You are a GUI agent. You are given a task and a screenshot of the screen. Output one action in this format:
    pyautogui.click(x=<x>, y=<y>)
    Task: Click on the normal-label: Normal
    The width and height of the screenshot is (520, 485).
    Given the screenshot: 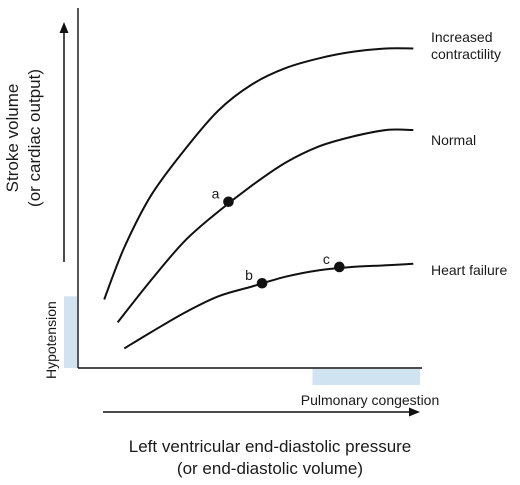 What is the action you would take?
    pyautogui.click(x=453, y=140)
    